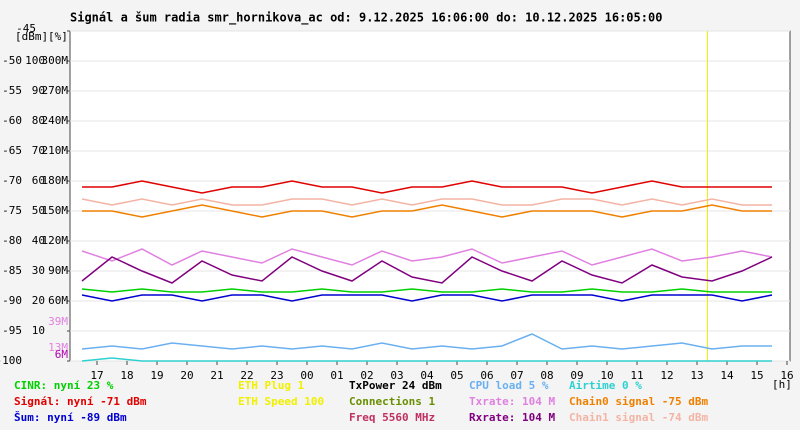 The image size is (800, 430). What do you see at coordinates (216, 375) in the screenshot?
I see `x-tick-label: 21` at bounding box center [216, 375].